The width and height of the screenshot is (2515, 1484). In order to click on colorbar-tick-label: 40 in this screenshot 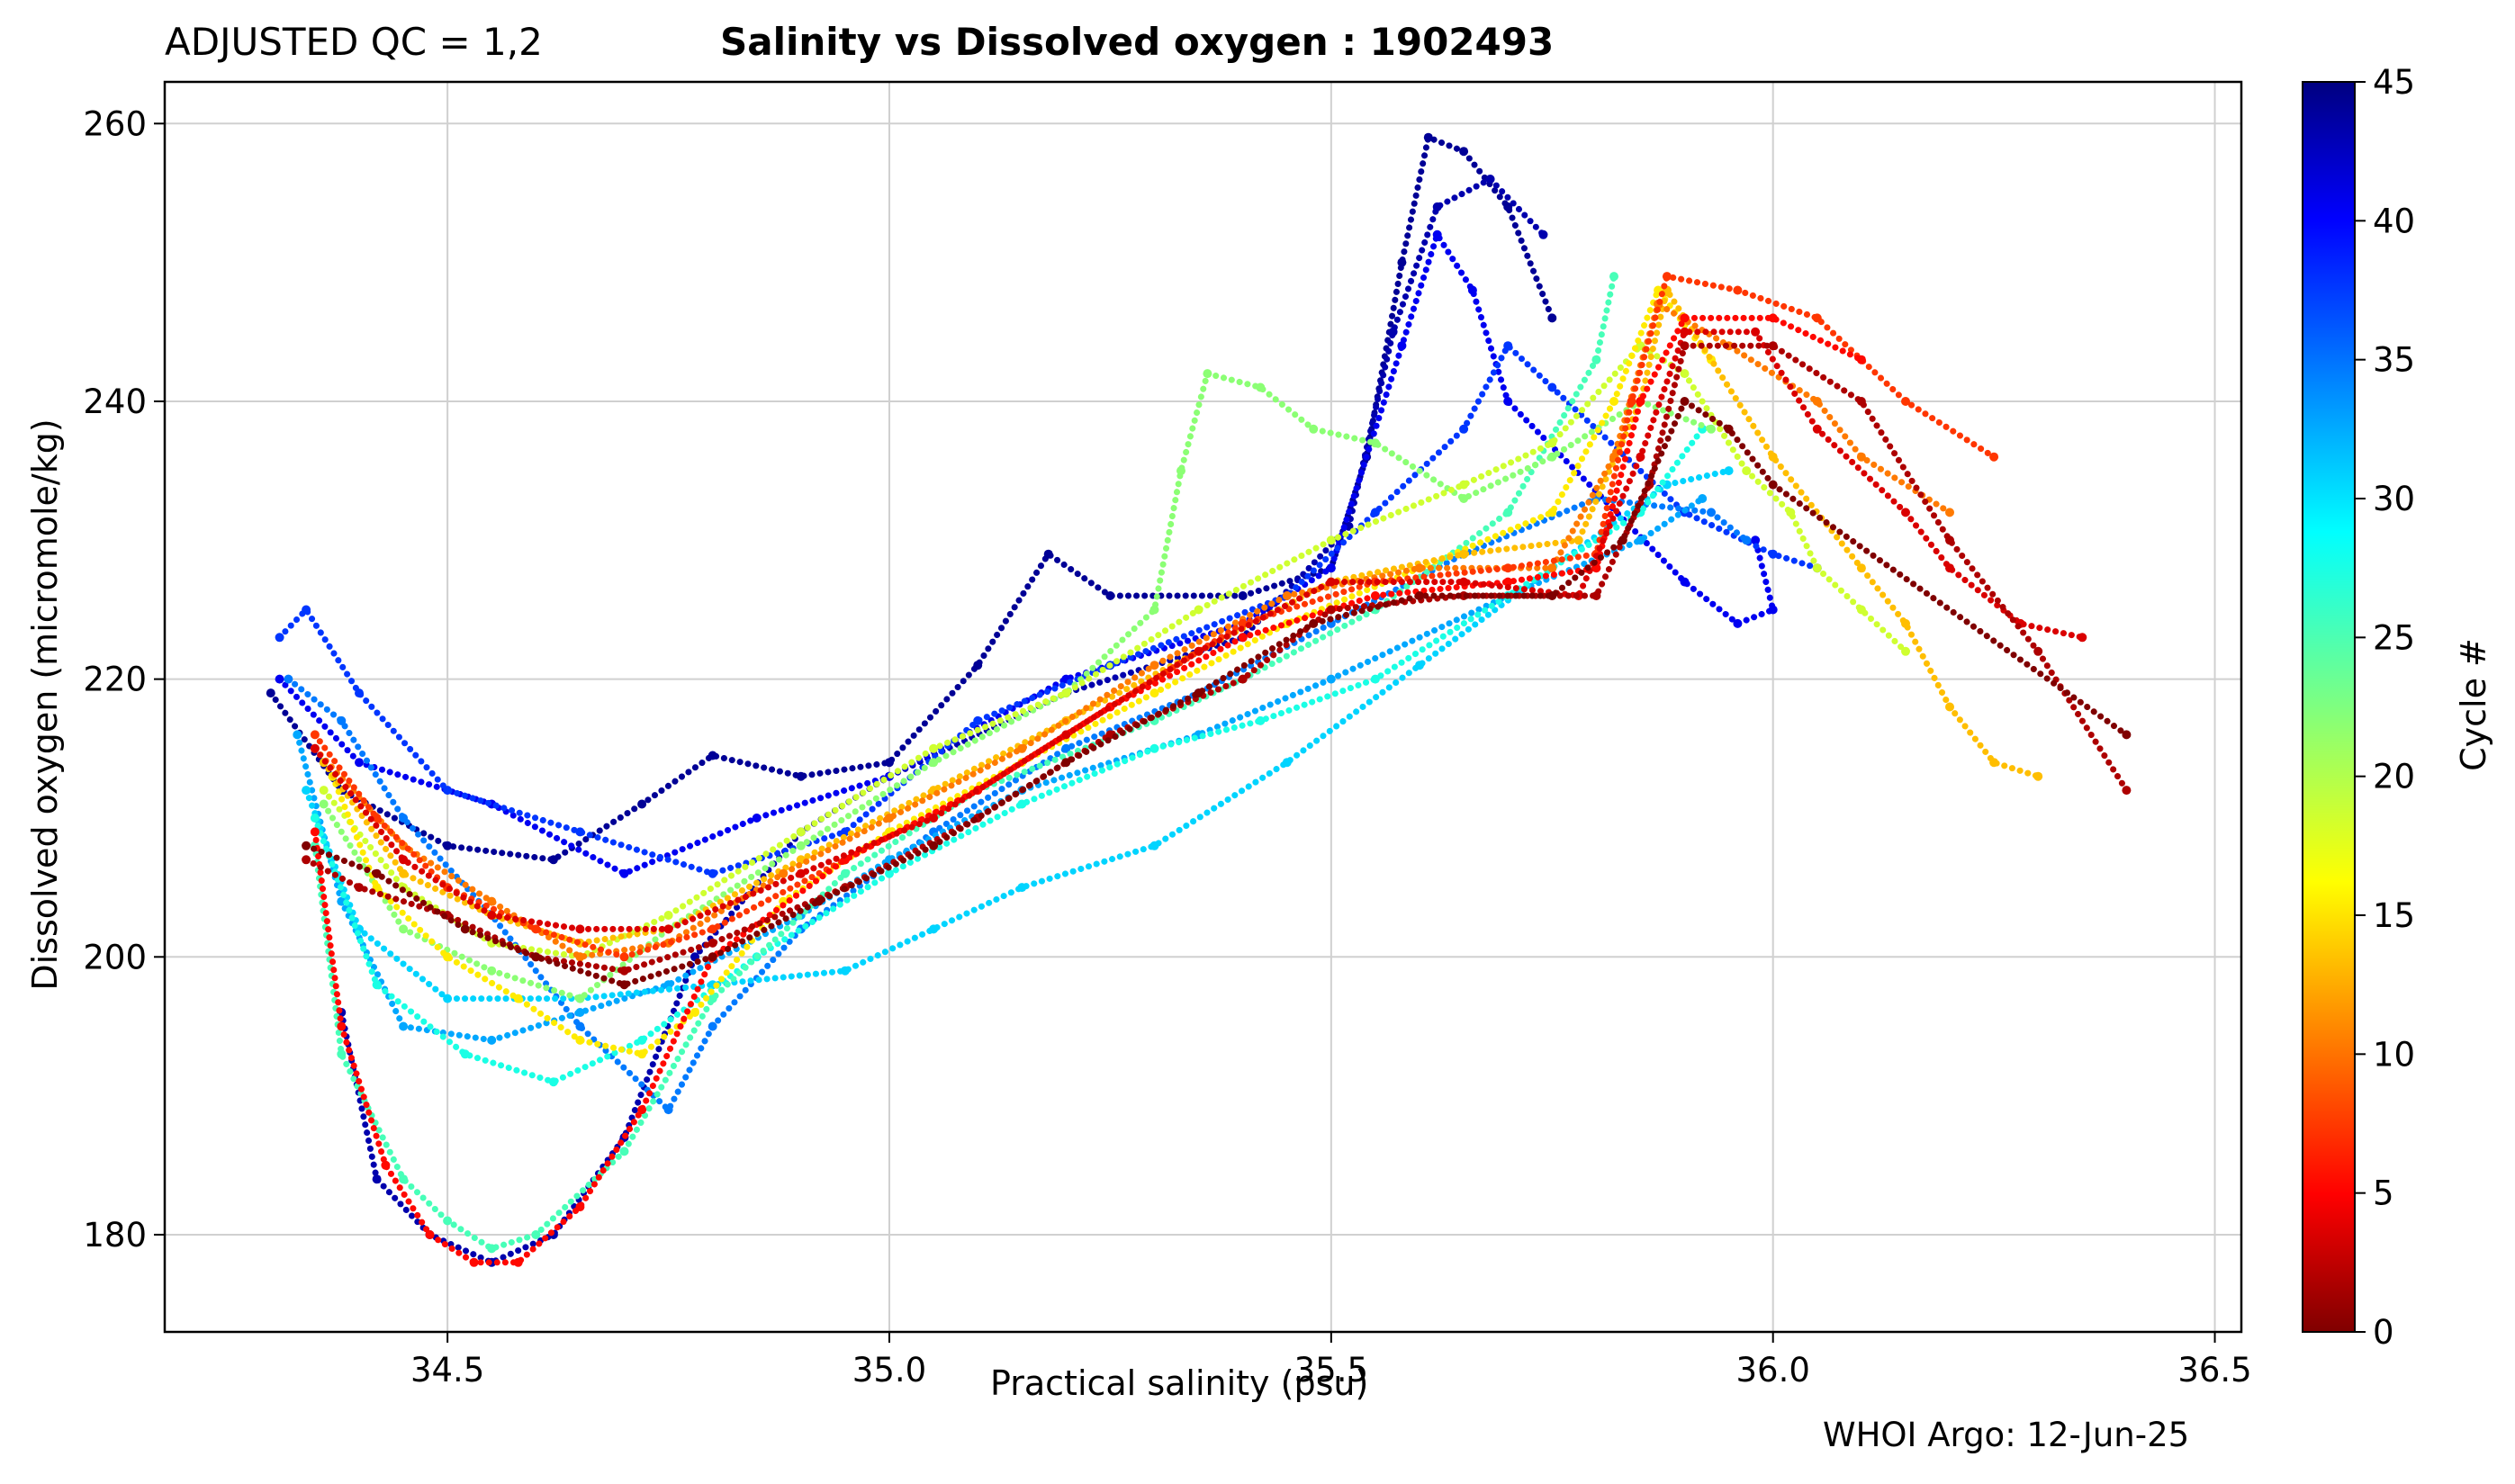, I will do `click(2394, 221)`.